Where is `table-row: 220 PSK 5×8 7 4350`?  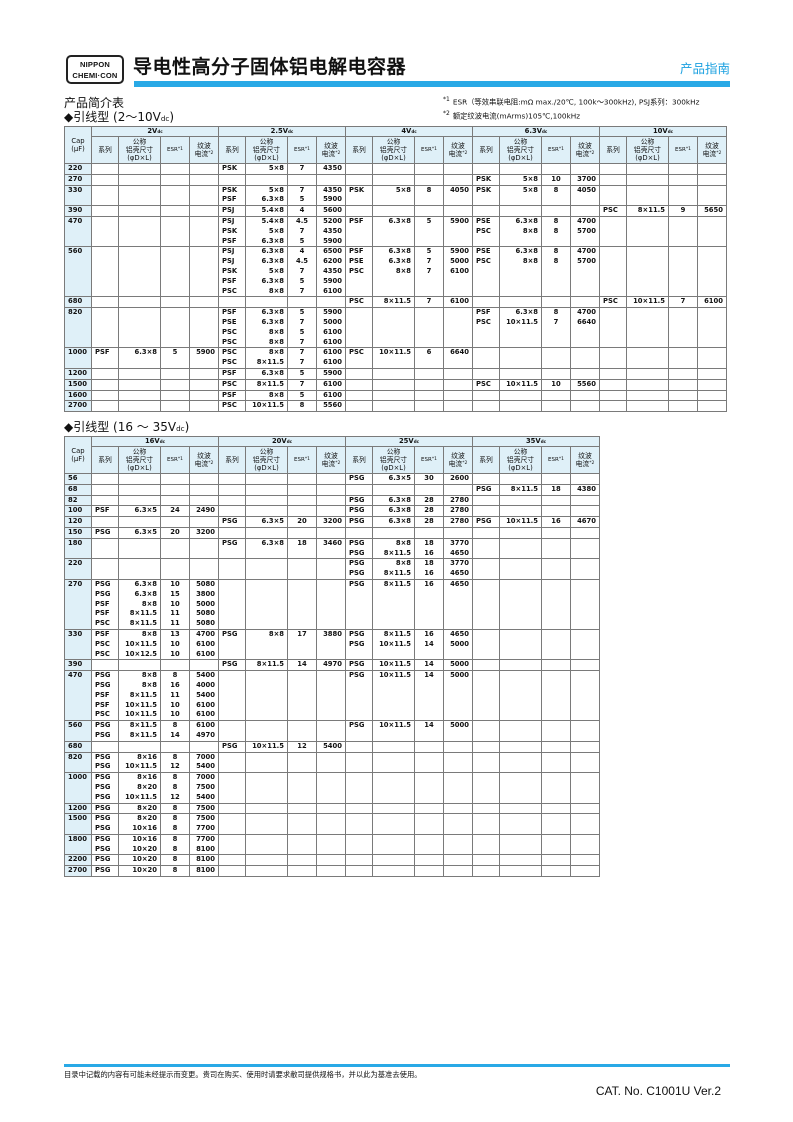 table-row: 220 PSK 5×8 7 4350 is located at coordinates (395, 169).